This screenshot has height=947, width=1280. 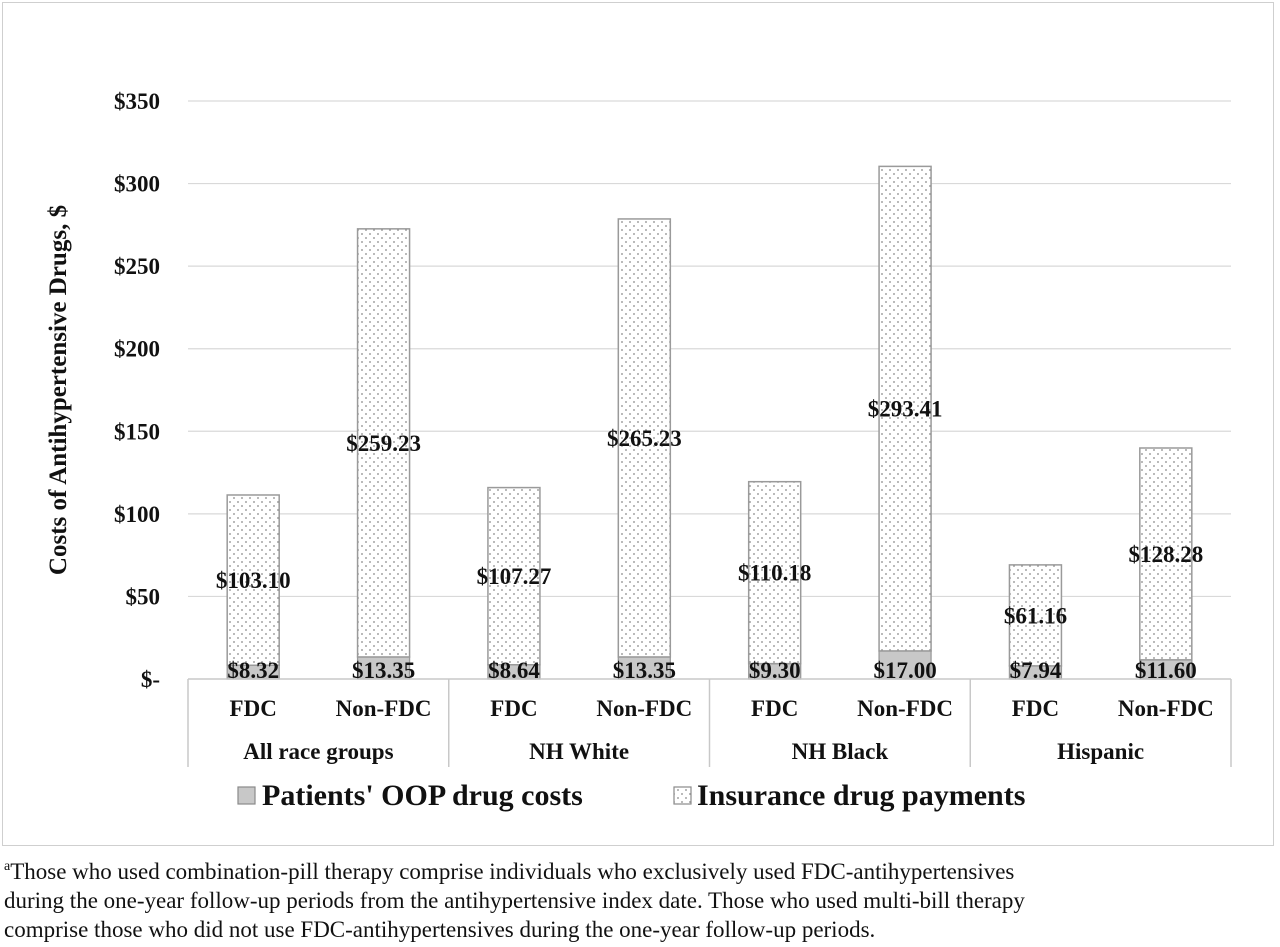 I want to click on x-group-label: All race groups, so click(x=318, y=751).